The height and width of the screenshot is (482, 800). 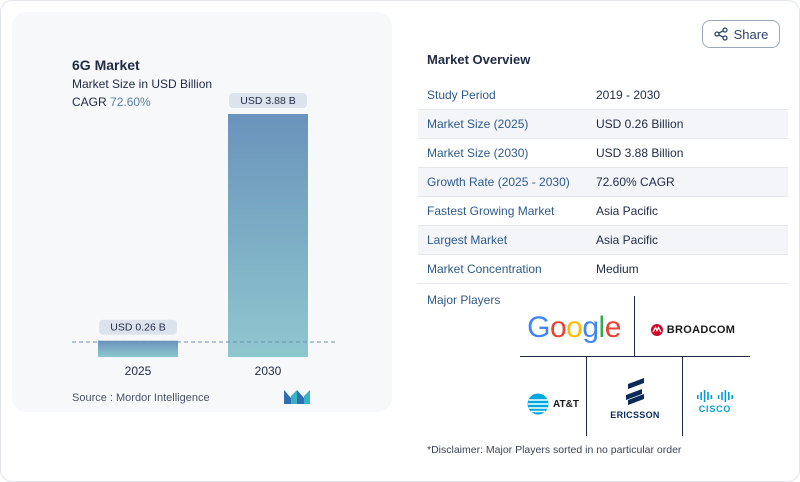 I want to click on data-label: USD 0.26 B, so click(x=137, y=328).